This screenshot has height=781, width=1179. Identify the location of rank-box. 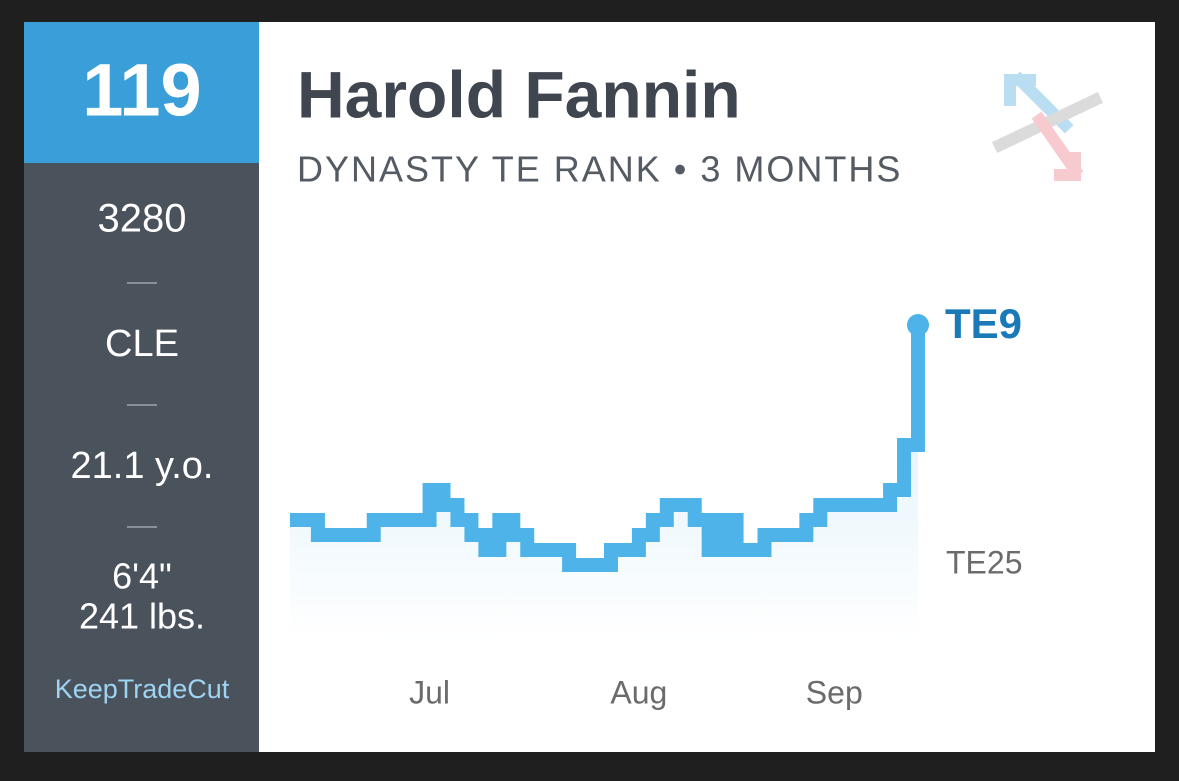
(141, 92).